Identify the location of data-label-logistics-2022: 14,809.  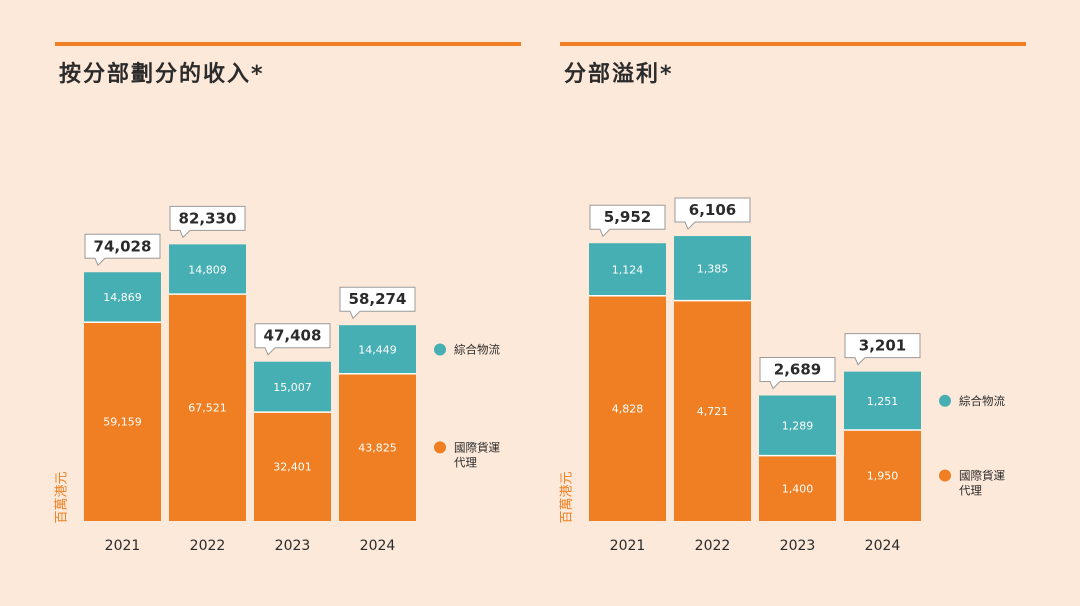
(207, 269).